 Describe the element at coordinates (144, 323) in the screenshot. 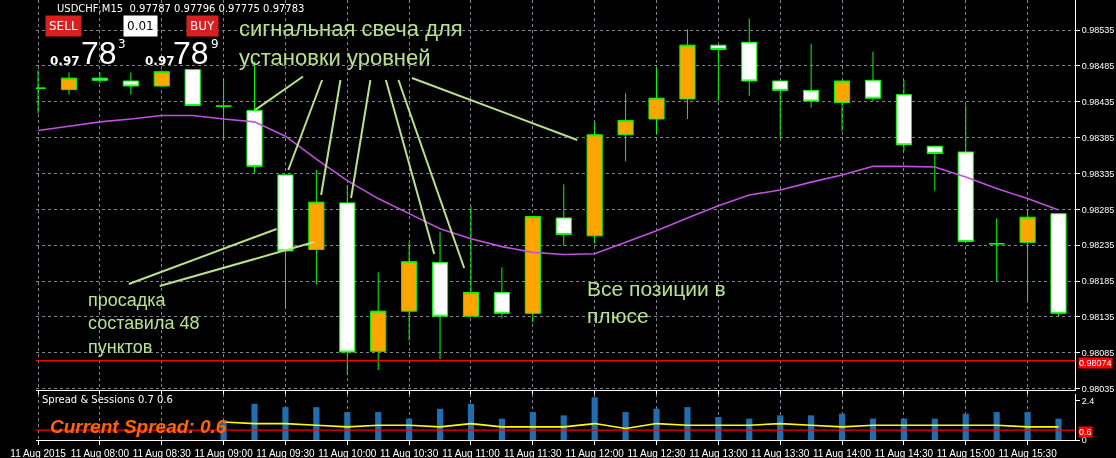

I see `annotation: просадка составила 48 пунктов` at that location.